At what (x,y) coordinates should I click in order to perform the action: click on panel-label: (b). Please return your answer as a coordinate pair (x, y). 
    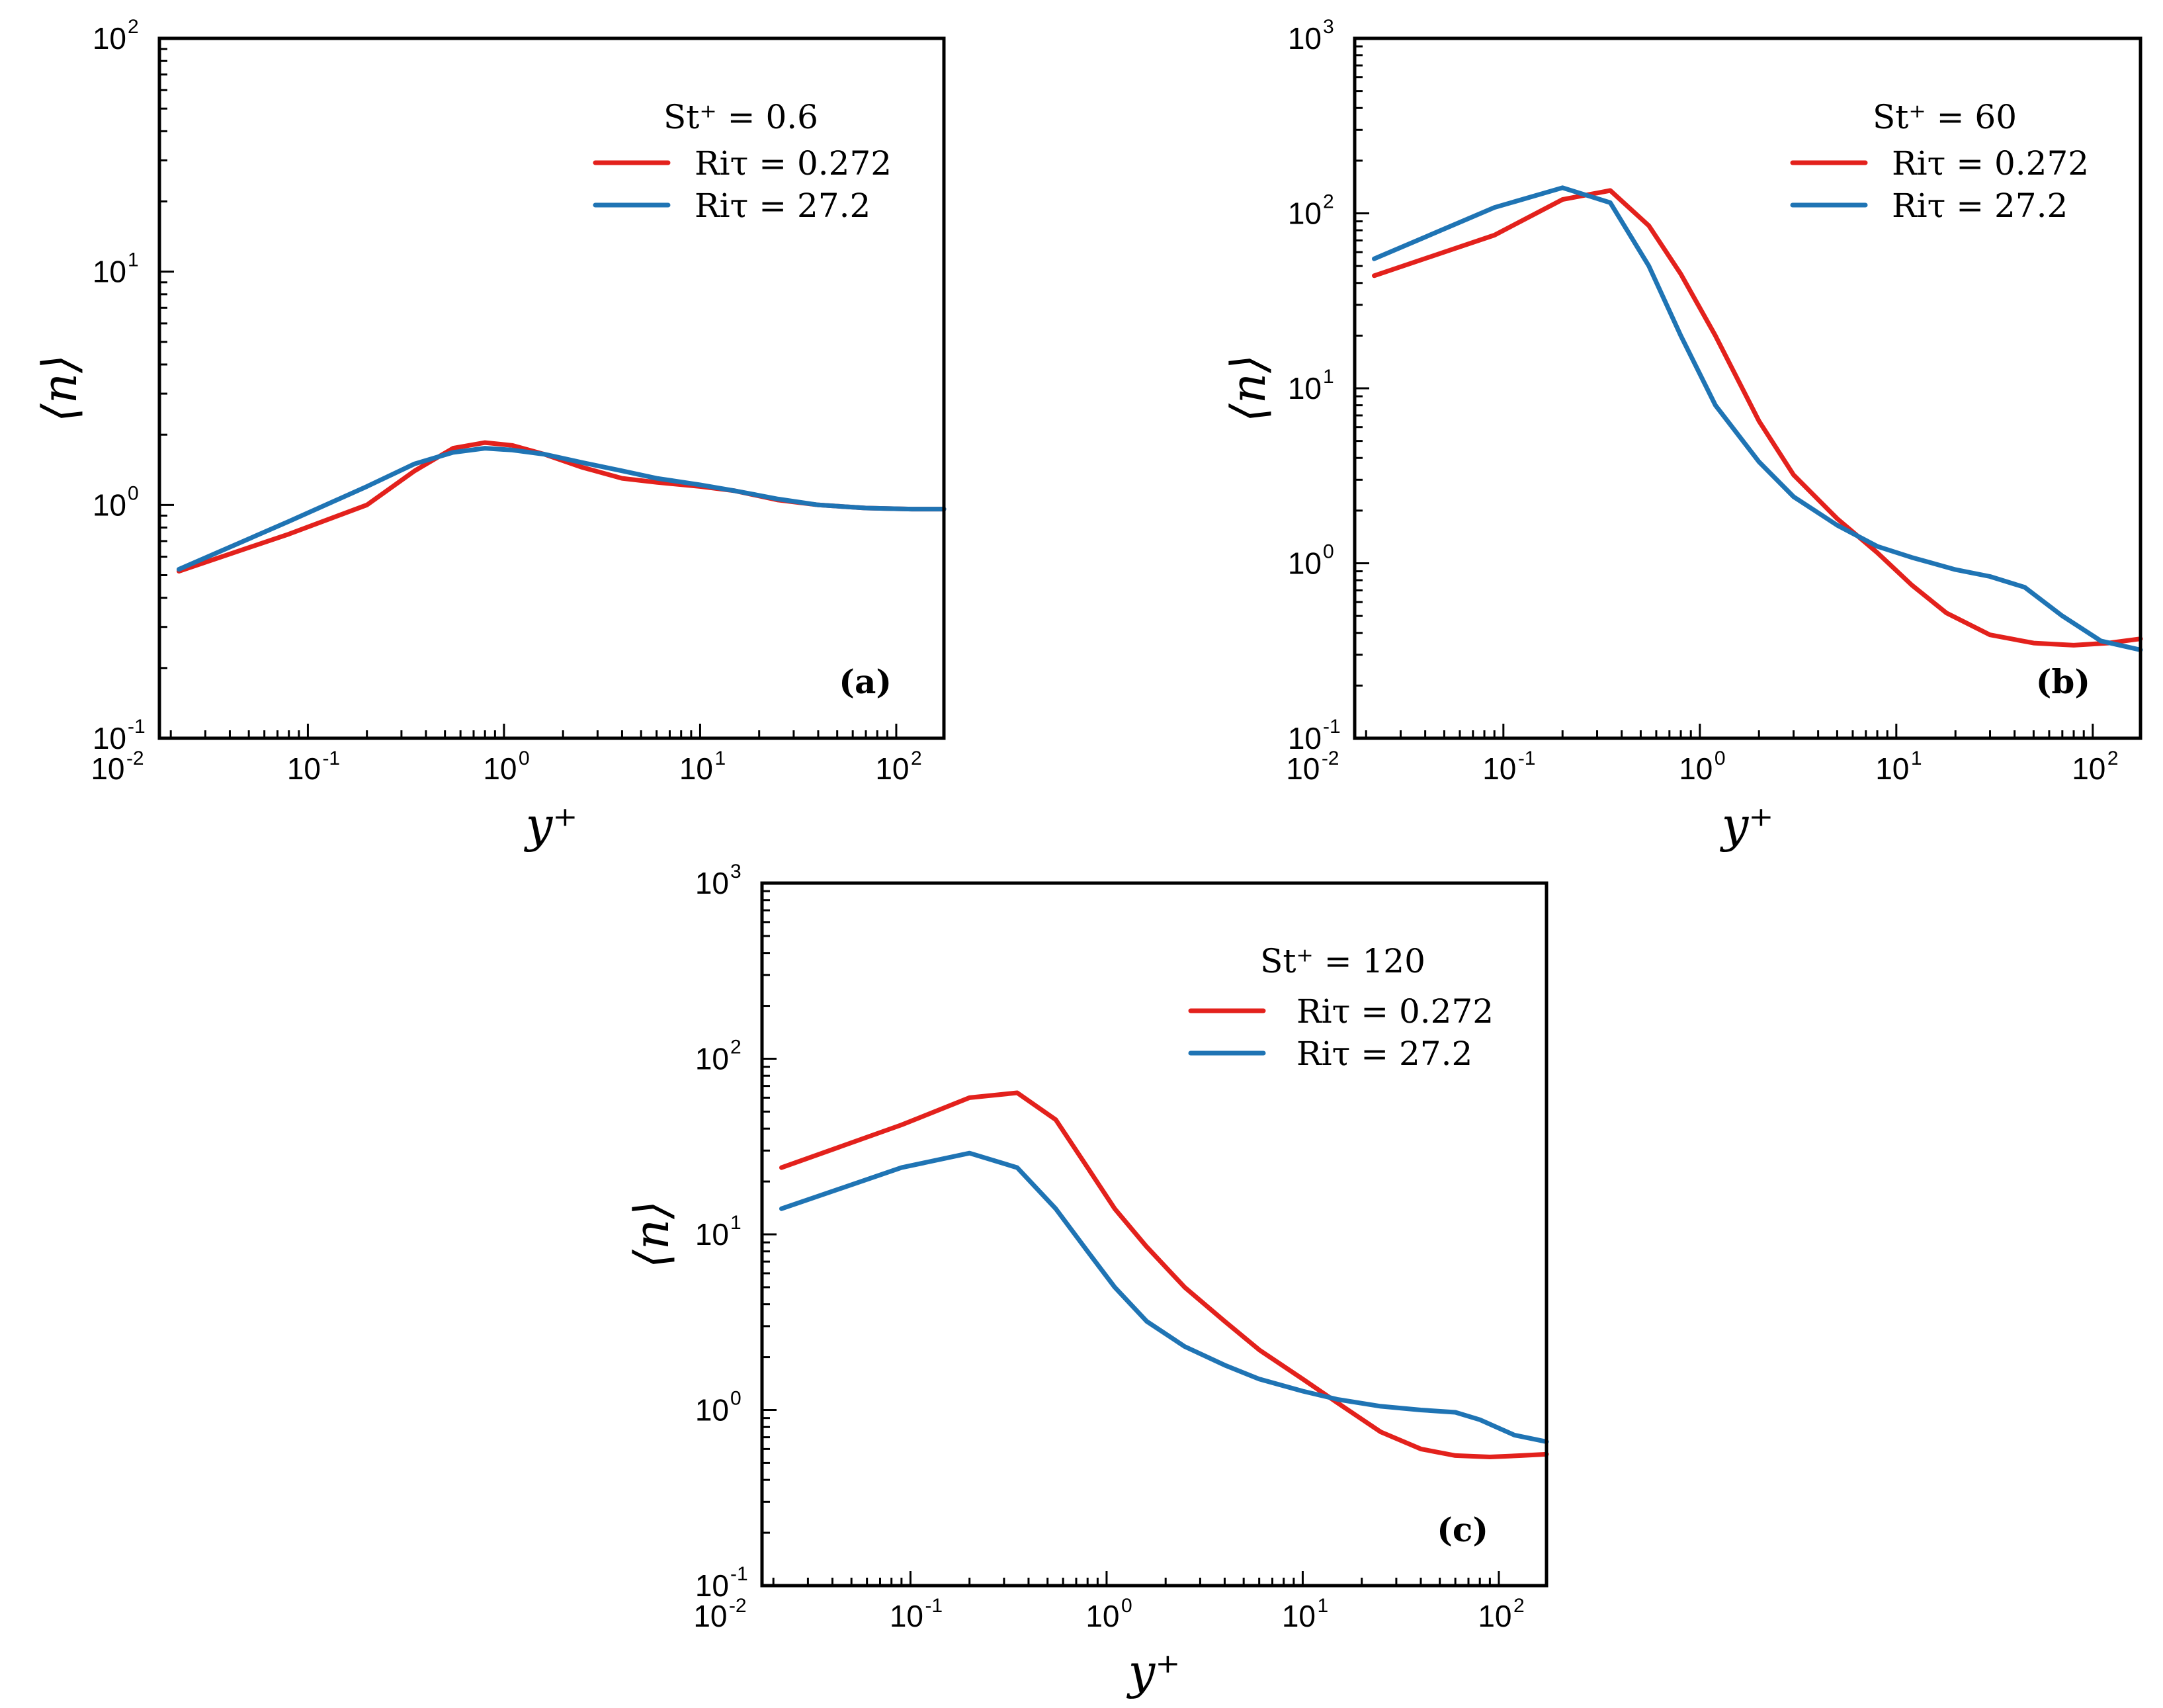
    Looking at the image, I should click on (2063, 681).